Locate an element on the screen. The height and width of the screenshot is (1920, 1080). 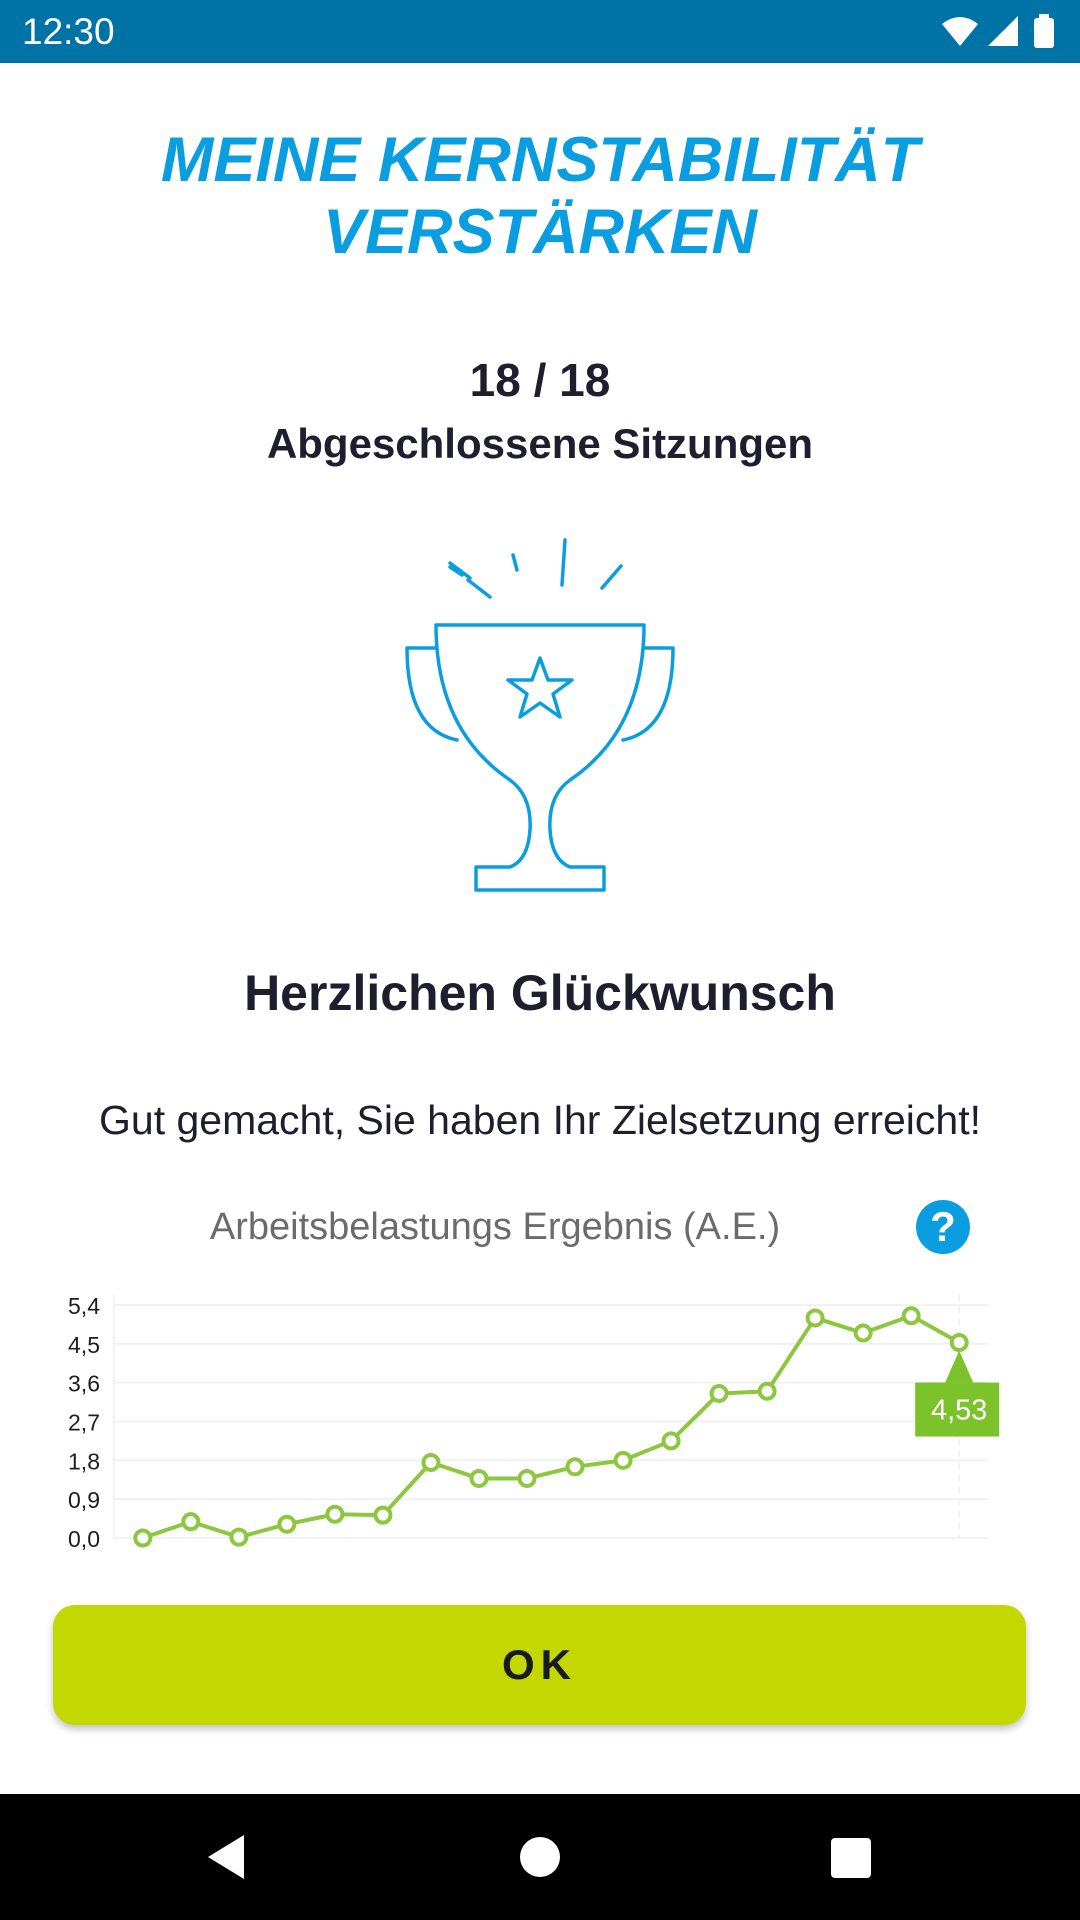
y-tick-label: 2,7 is located at coordinates (84, 1423).